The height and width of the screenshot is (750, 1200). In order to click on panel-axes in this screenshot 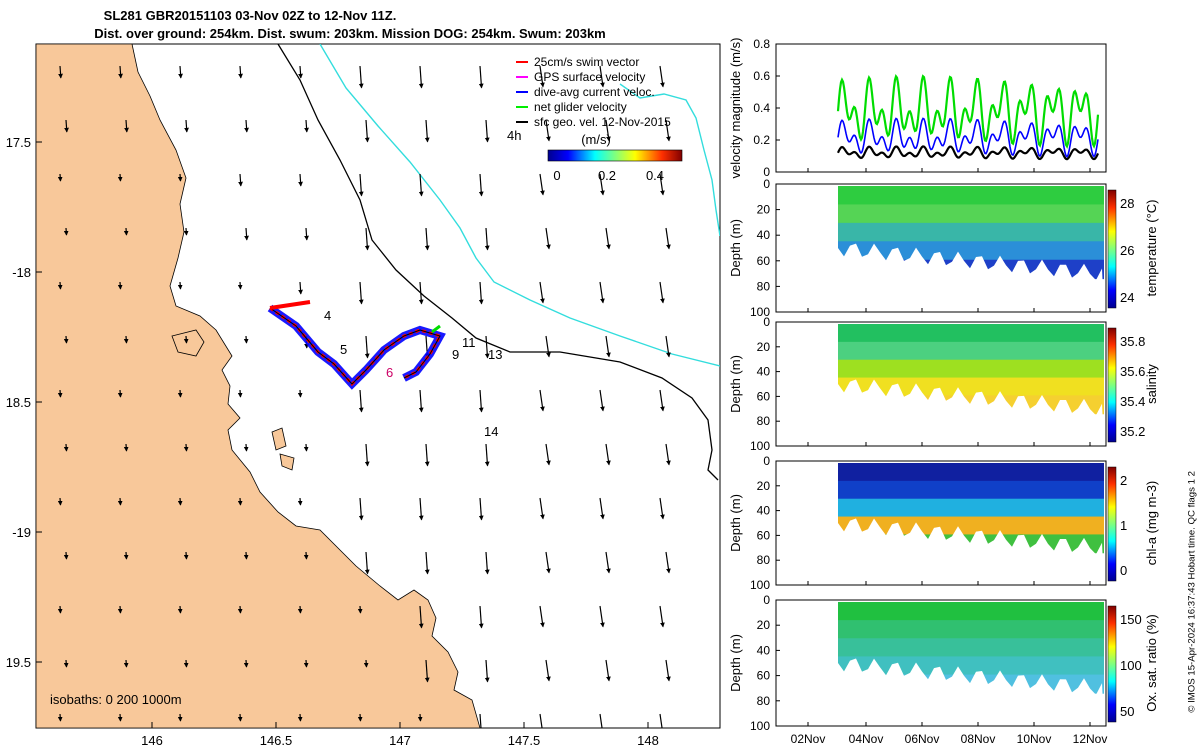, I will do `click(941, 108)`.